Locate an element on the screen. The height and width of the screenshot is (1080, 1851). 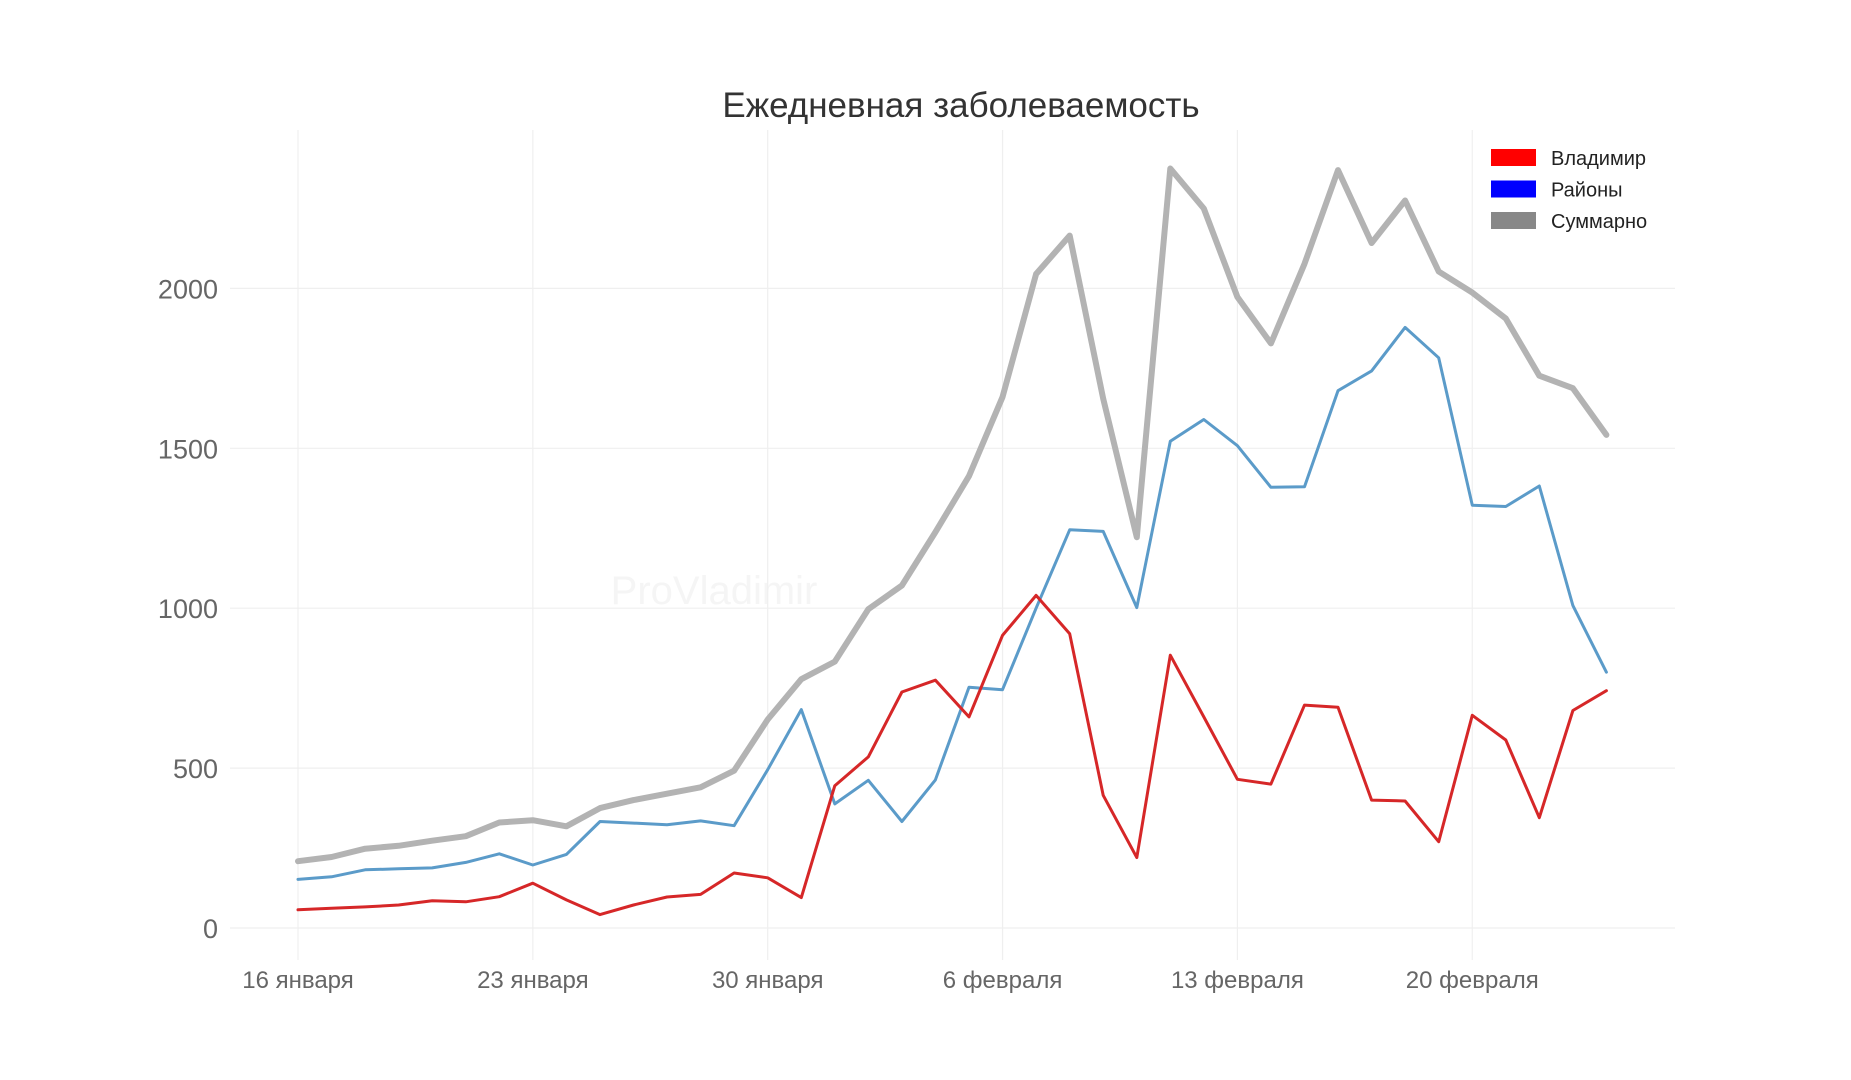
y-tick-label: 500 is located at coordinates (195, 769).